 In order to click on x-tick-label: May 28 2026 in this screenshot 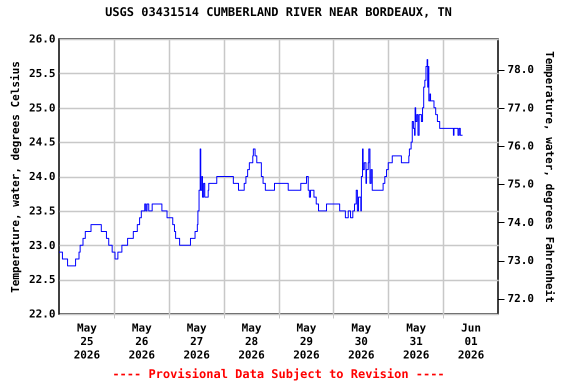, I will do `click(252, 342)`.